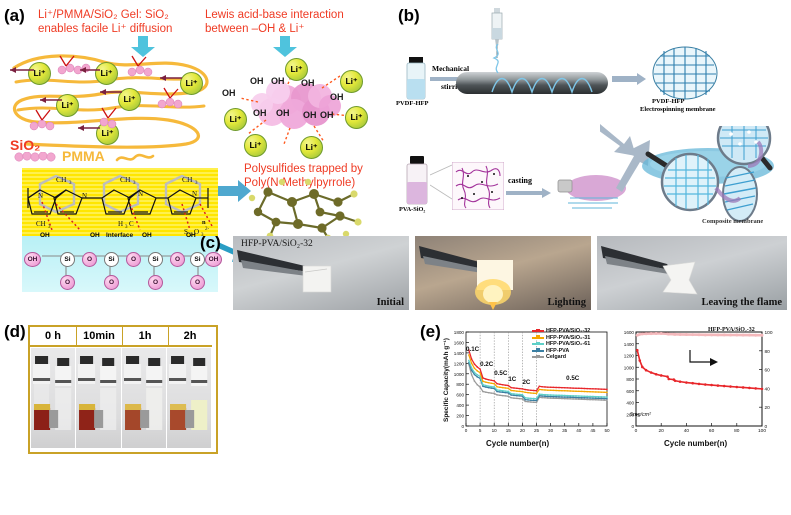 This screenshot has width=791, height=515. I want to click on stirring-label: stirring, so click(453, 86).